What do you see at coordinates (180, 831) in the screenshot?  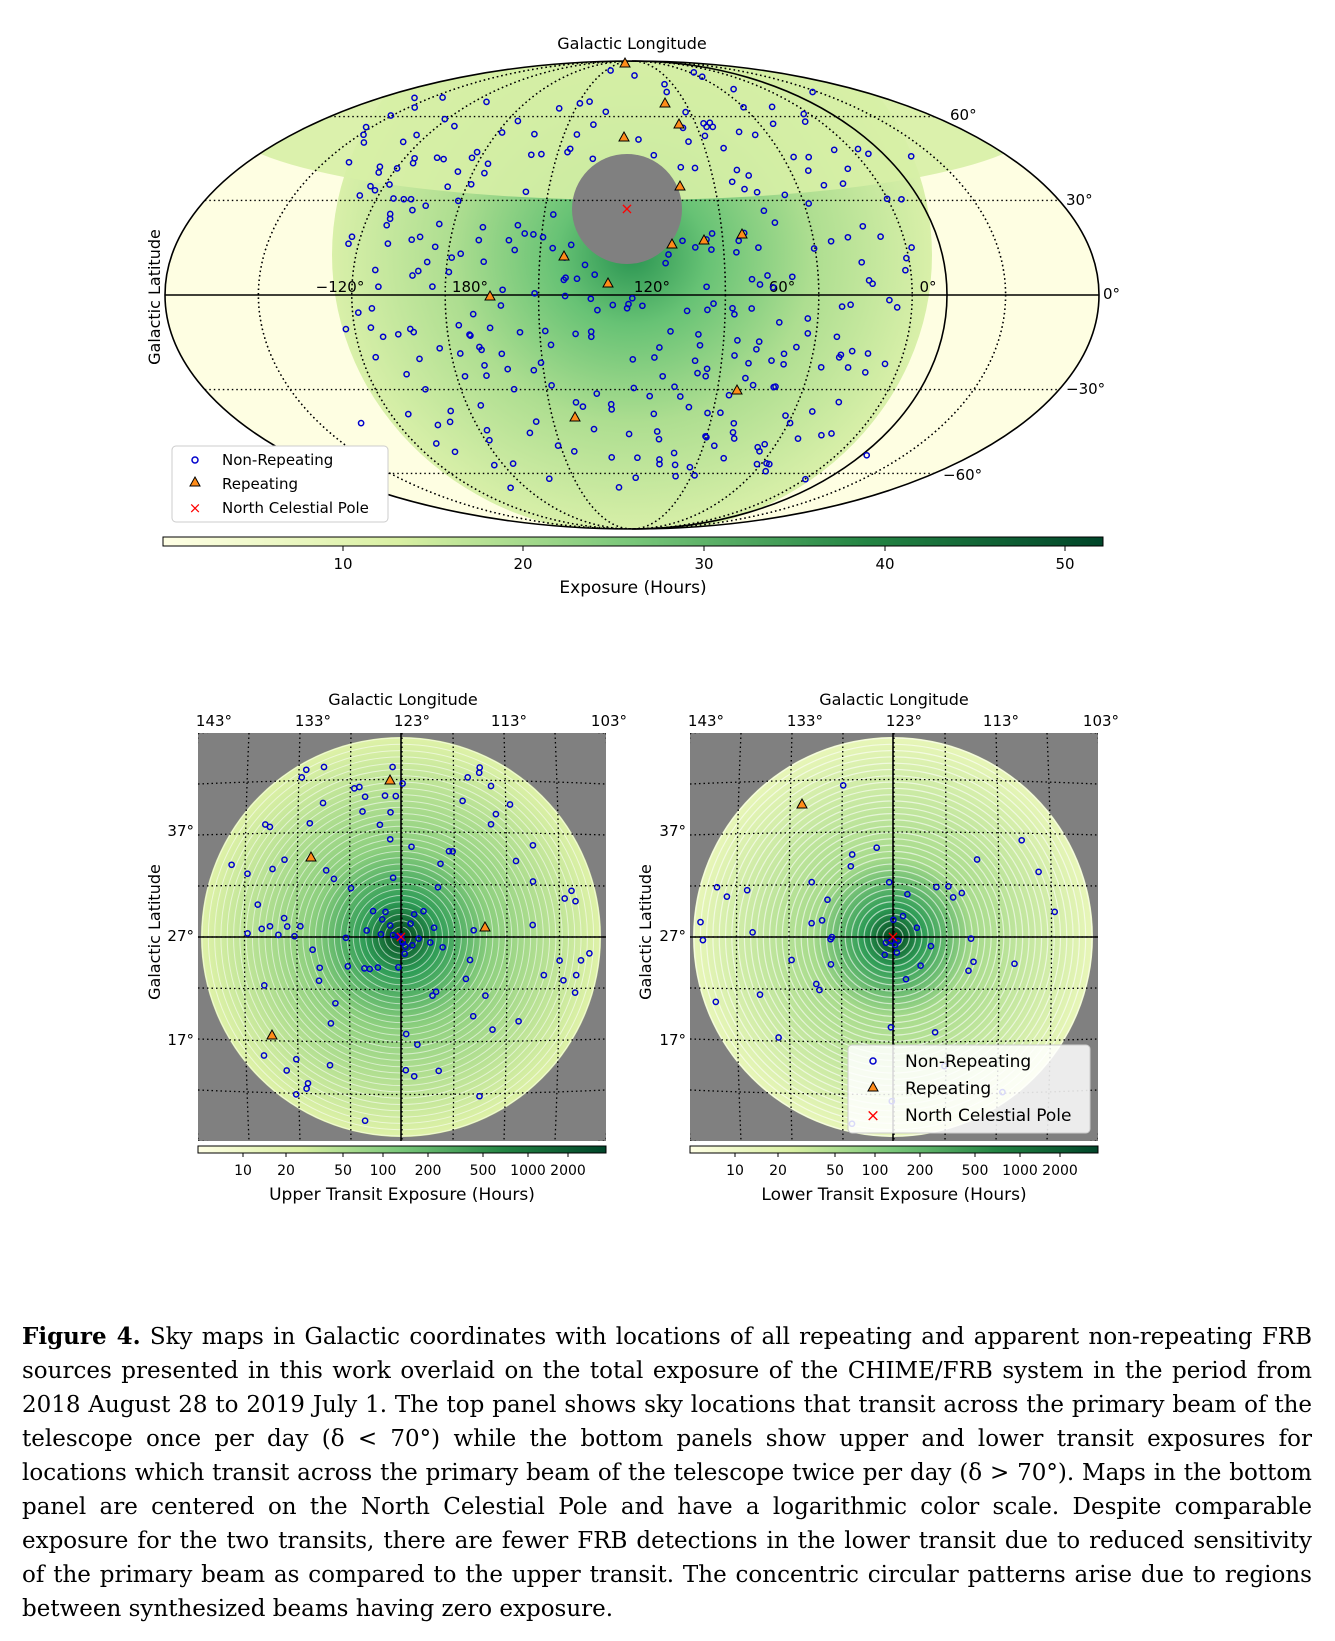 I see `bl-lat-tick: 37°` at bounding box center [180, 831].